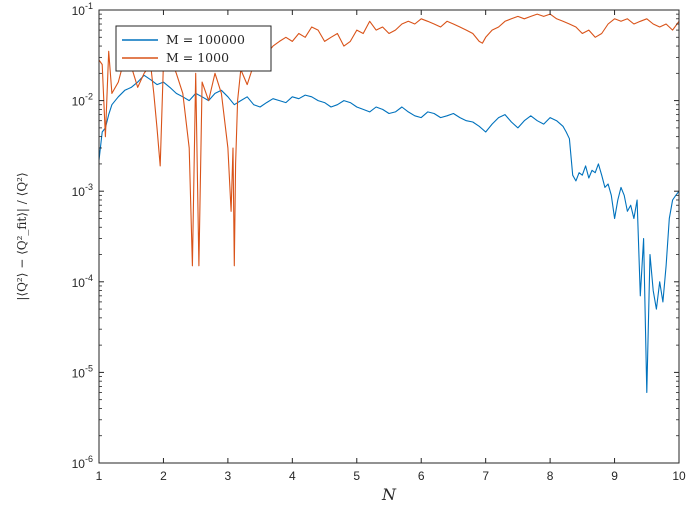 This screenshot has height=521, width=690. I want to click on y-tick-label: 10⁻⁶, so click(82, 462).